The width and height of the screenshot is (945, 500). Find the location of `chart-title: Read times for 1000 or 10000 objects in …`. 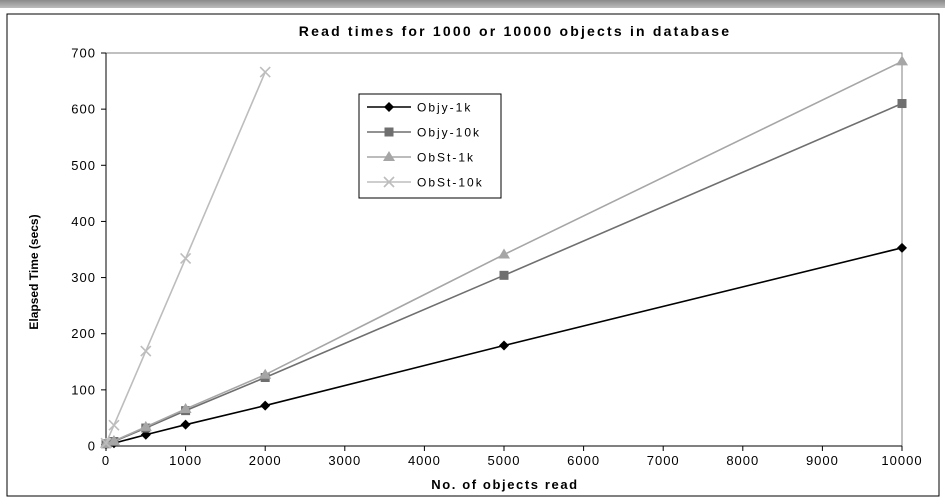

chart-title: Read times for 1000 or 10000 objects in … is located at coordinates (515, 31).